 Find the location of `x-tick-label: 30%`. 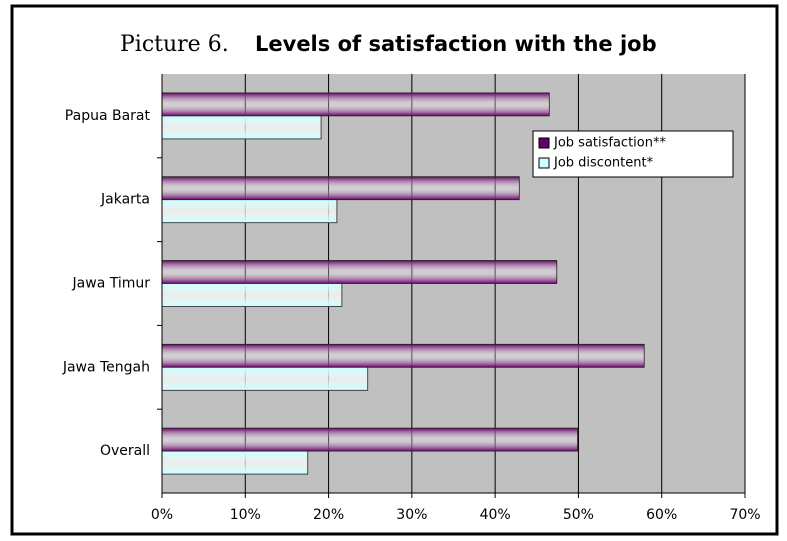

x-tick-label: 30% is located at coordinates (411, 515).